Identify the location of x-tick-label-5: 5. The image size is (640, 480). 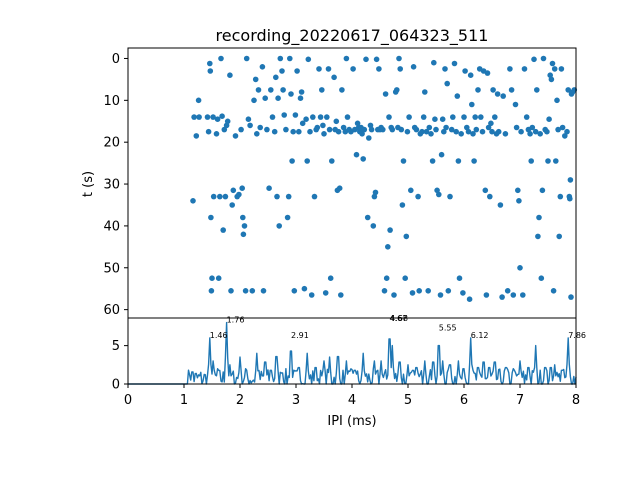
(408, 400).